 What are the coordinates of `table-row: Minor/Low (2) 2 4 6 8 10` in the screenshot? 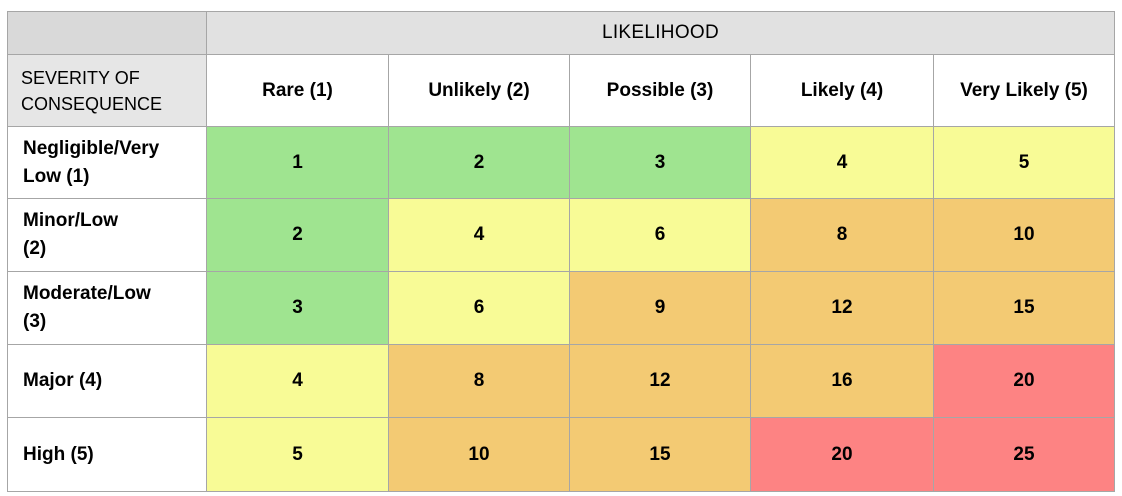 It's located at (561, 235).